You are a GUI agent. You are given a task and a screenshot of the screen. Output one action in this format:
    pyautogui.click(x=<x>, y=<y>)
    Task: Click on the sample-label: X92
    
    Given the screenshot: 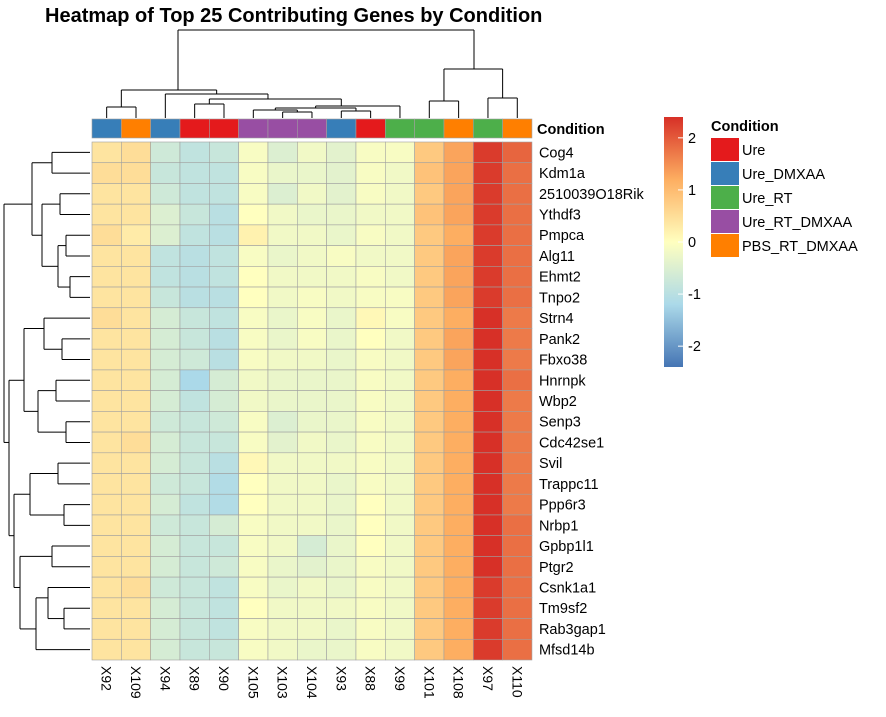 What is the action you would take?
    pyautogui.click(x=107, y=678)
    